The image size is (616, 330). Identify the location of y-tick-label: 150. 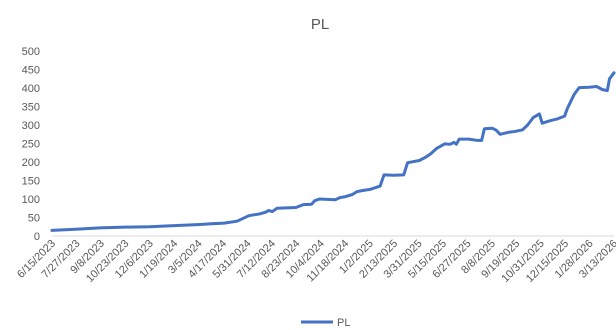
(31, 182).